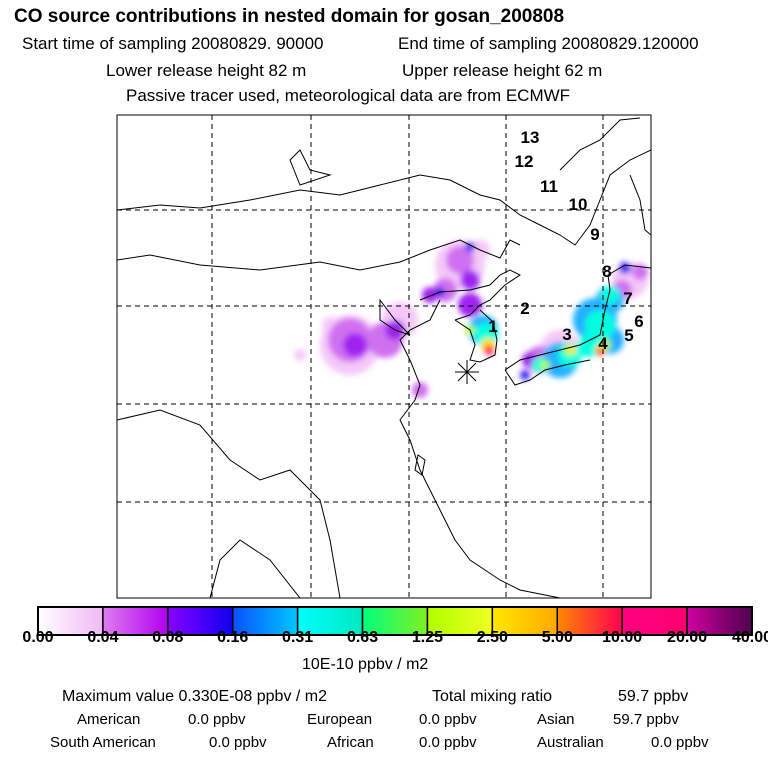 The width and height of the screenshot is (768, 768). Describe the element at coordinates (606, 271) in the screenshot. I see `region-label-8: 8` at that location.